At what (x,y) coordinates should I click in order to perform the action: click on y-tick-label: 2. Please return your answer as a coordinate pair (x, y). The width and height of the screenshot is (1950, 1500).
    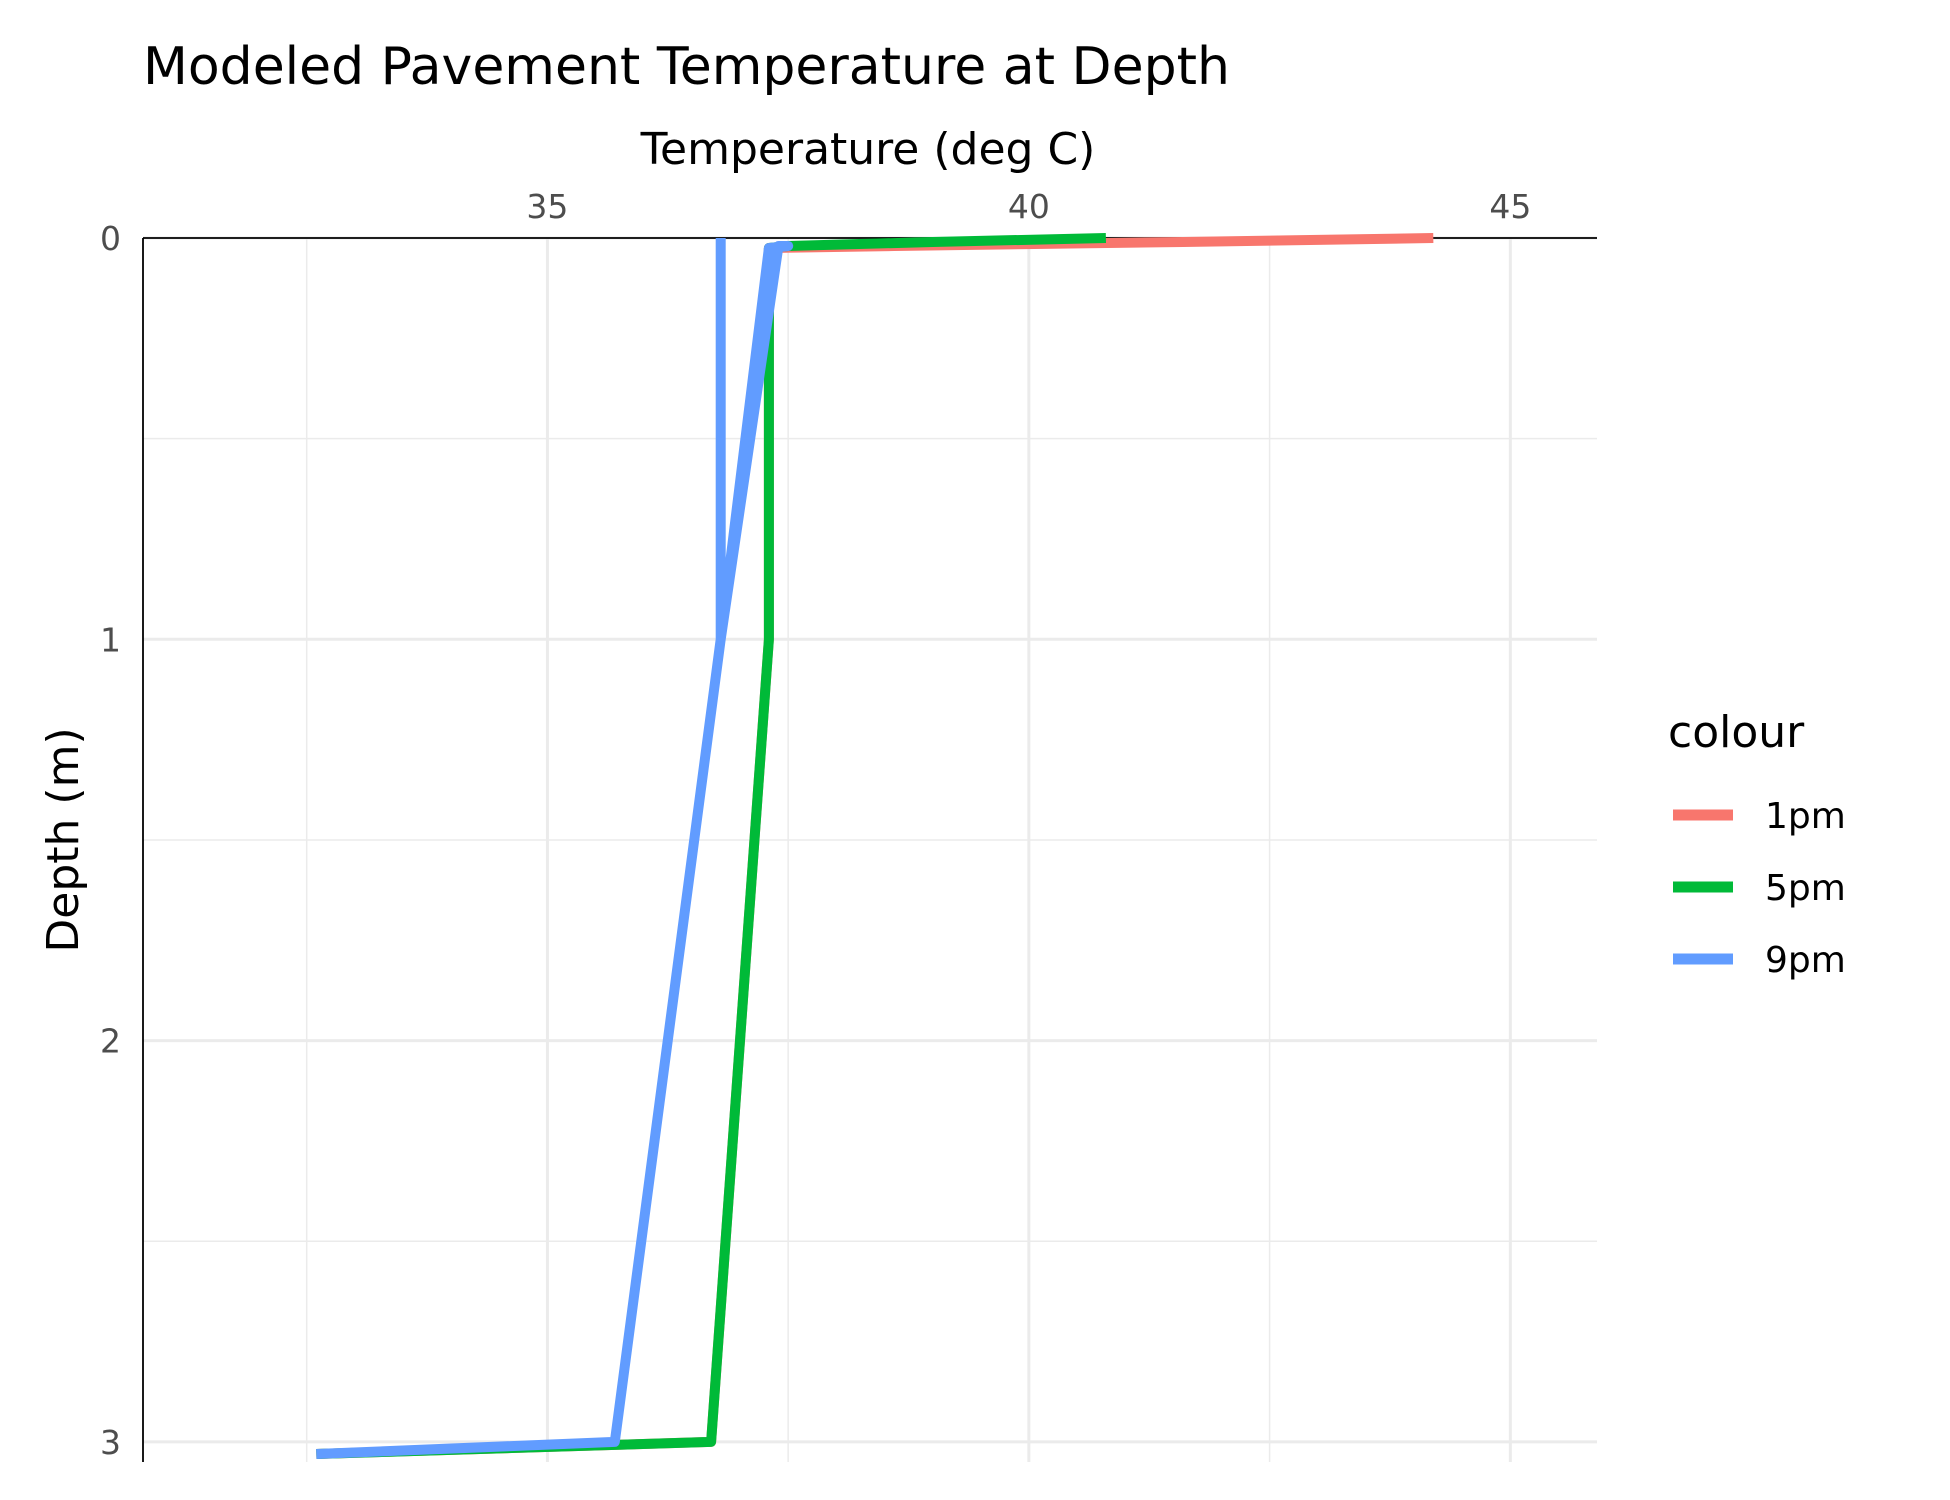
    Looking at the image, I should click on (110, 1041).